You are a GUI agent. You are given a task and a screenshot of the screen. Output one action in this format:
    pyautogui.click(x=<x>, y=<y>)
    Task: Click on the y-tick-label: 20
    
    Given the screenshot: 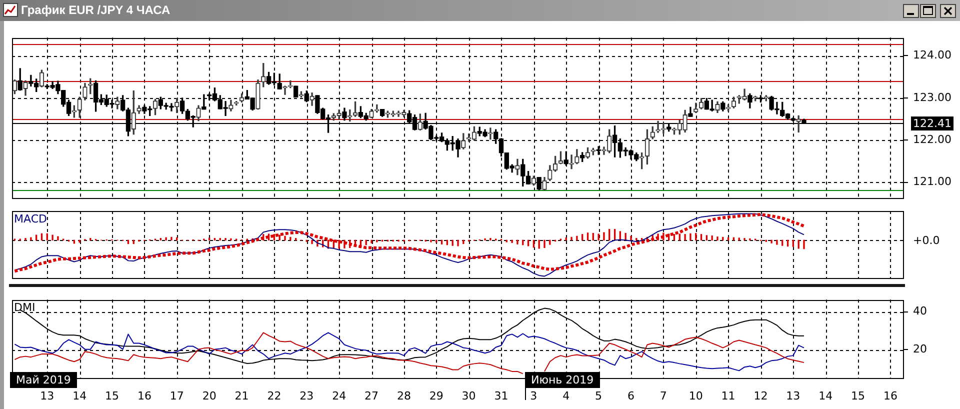 What is the action you would take?
    pyautogui.click(x=920, y=349)
    